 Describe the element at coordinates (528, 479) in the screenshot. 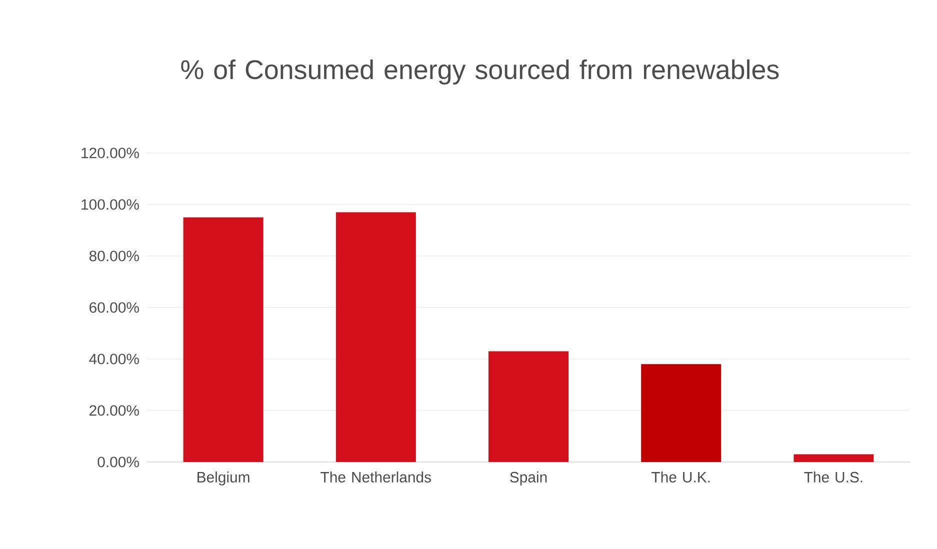

I see `x-tick-label: Spain` at that location.